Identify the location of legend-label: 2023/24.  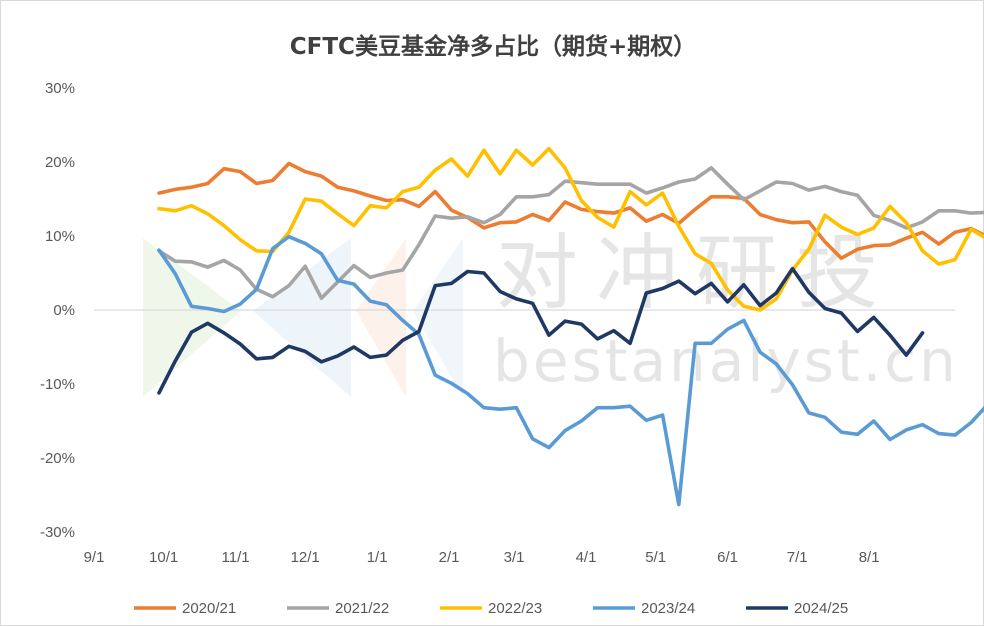
(668, 608).